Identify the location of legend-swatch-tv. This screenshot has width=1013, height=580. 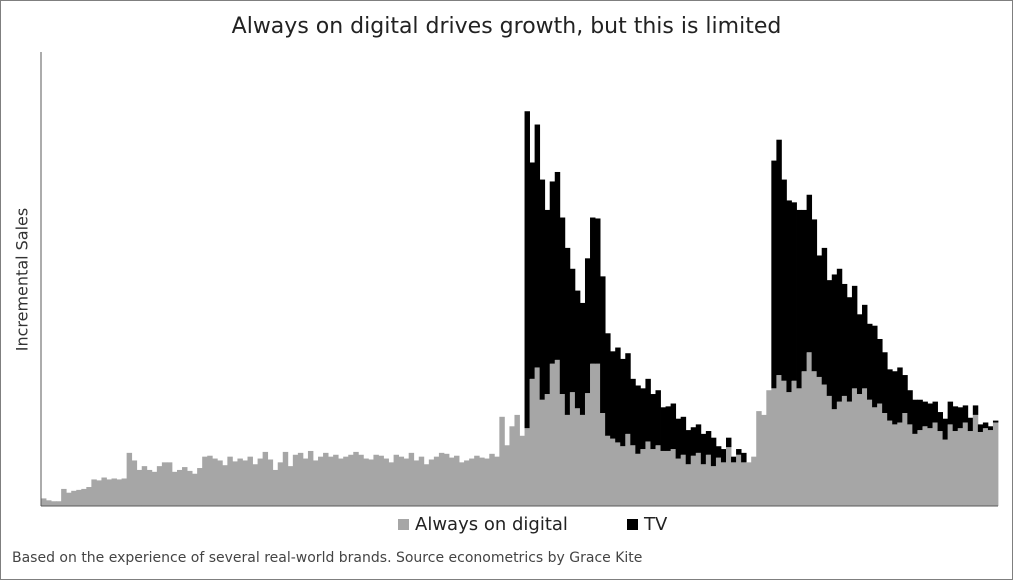
(632, 524).